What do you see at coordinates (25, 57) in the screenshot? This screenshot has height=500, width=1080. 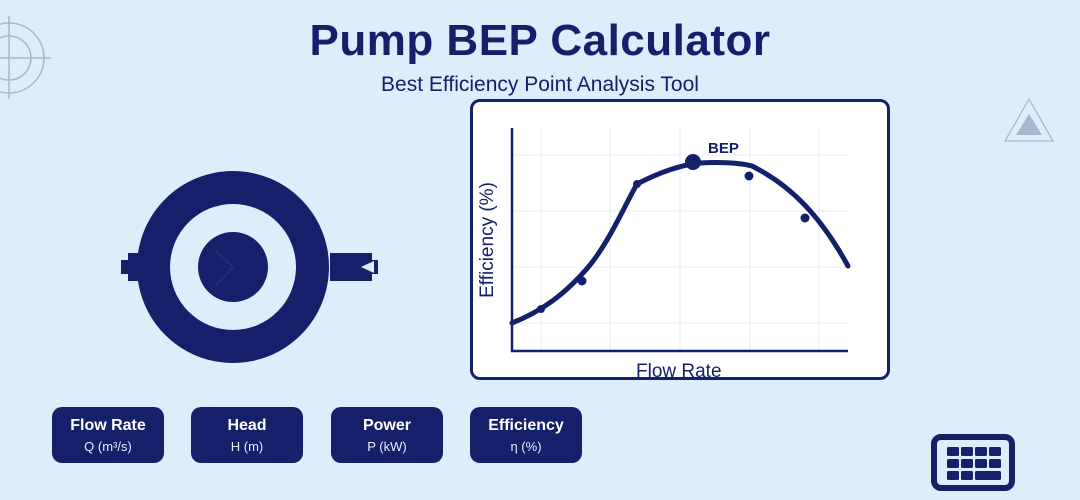 I see `crosshair-icon` at bounding box center [25, 57].